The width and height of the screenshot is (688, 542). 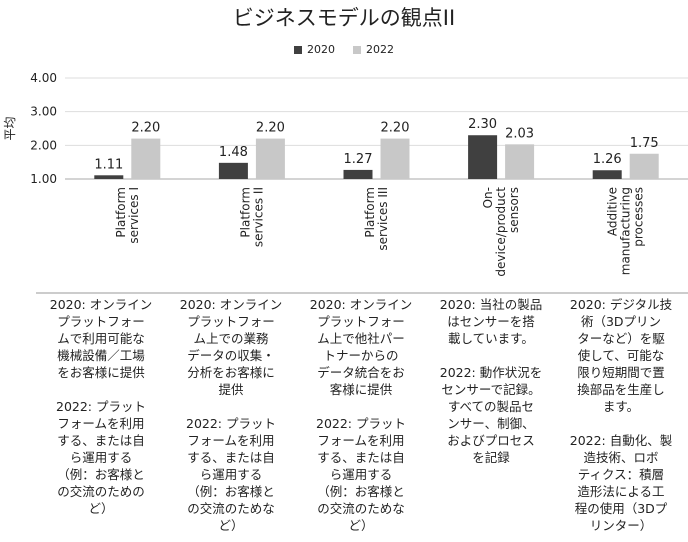 I want to click on x-tick-label-2: Platform services II, so click(x=251, y=217).